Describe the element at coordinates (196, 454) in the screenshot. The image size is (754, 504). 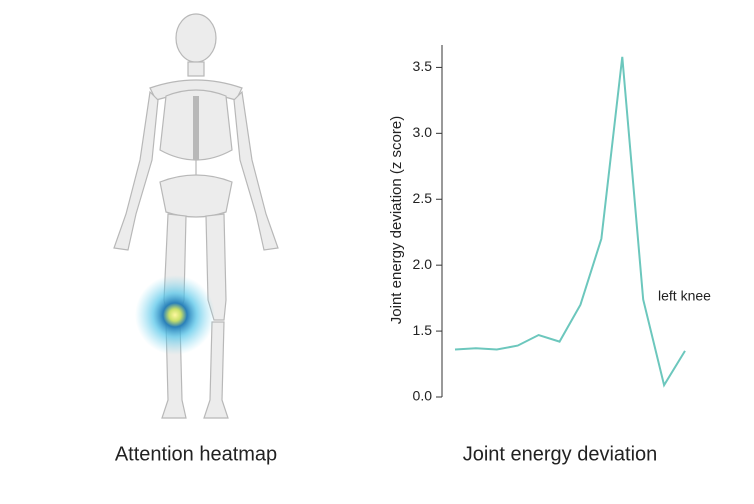
I see `panel-caption: Attention heatmap` at that location.